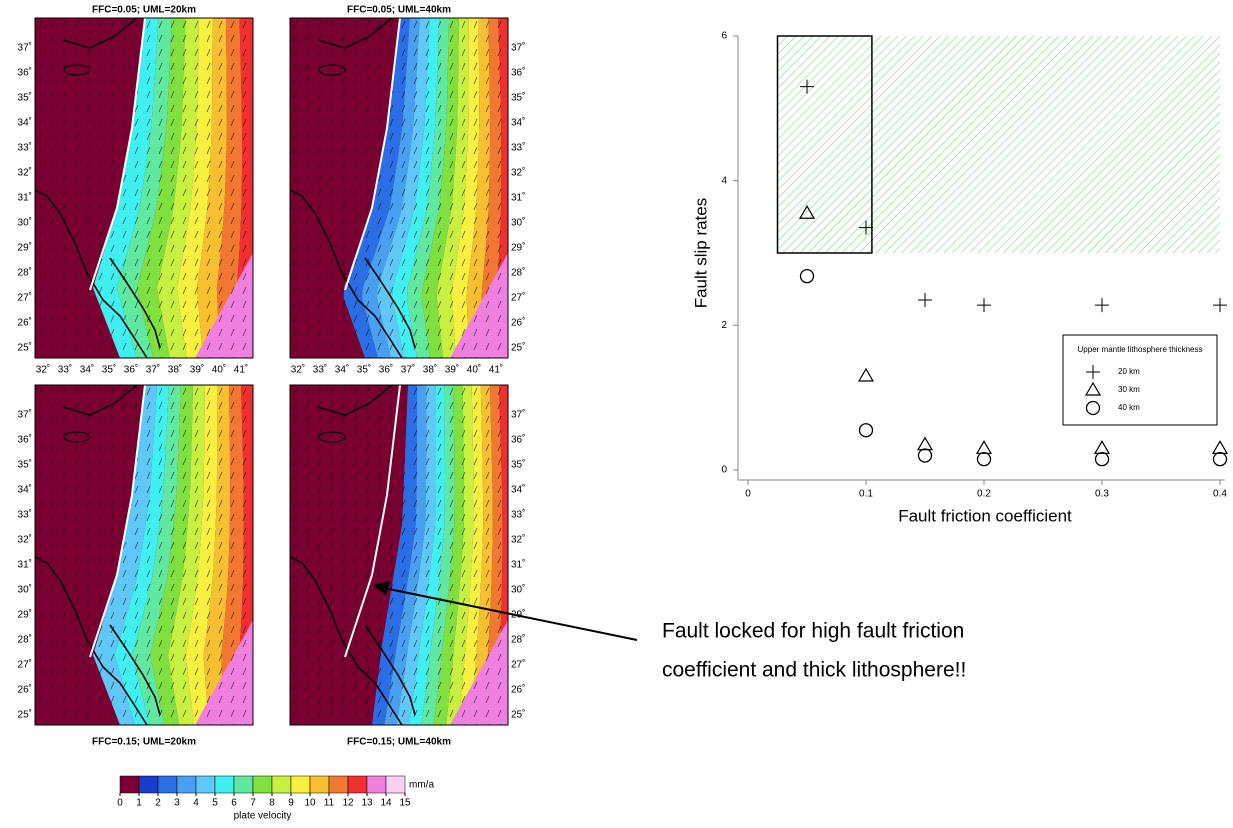  I want to click on colorbar-tick-label: 13, so click(367, 803).